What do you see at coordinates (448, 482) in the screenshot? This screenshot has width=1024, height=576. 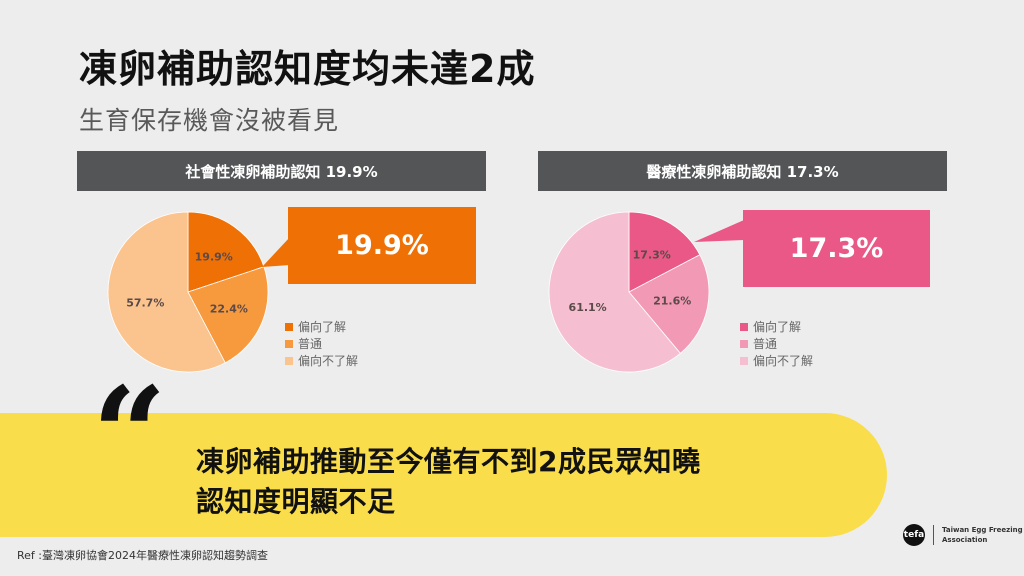 I see `quote-text: 凍卵補助推動至今僅有不到2成民眾知曉 認知度明顯不足` at bounding box center [448, 482].